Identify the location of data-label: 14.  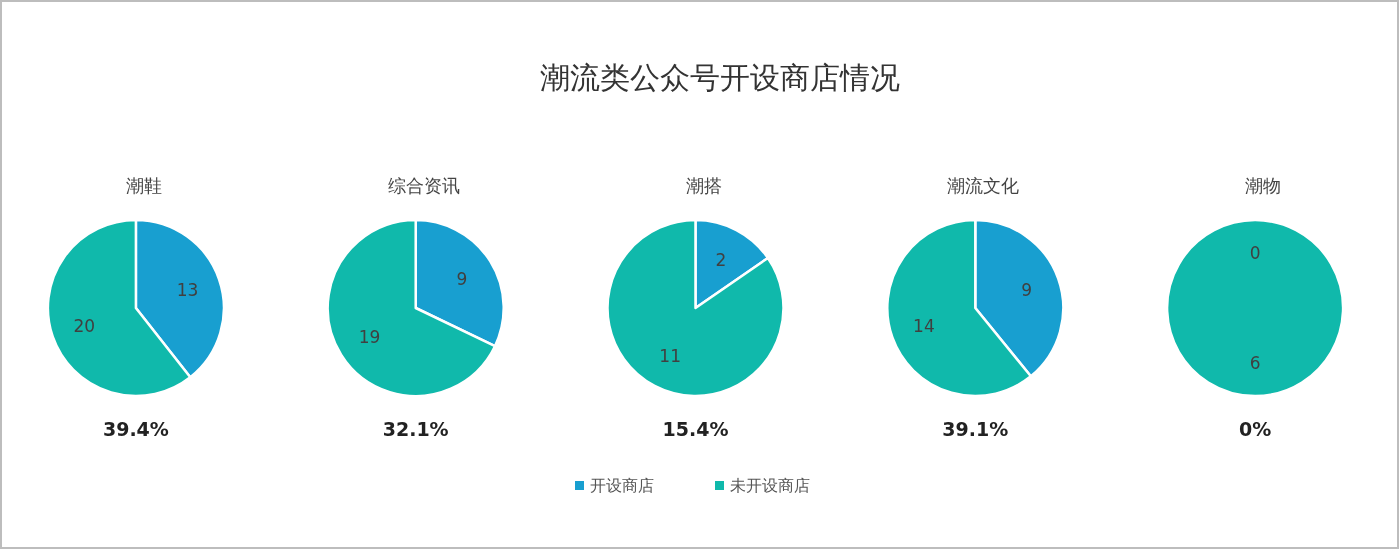
(924, 326).